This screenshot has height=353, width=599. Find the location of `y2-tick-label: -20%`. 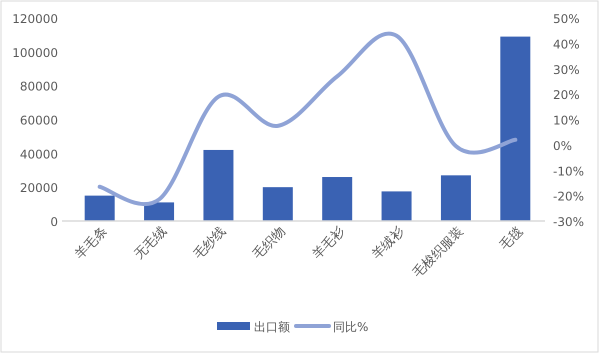

y2-tick-label: -20% is located at coordinates (568, 197).